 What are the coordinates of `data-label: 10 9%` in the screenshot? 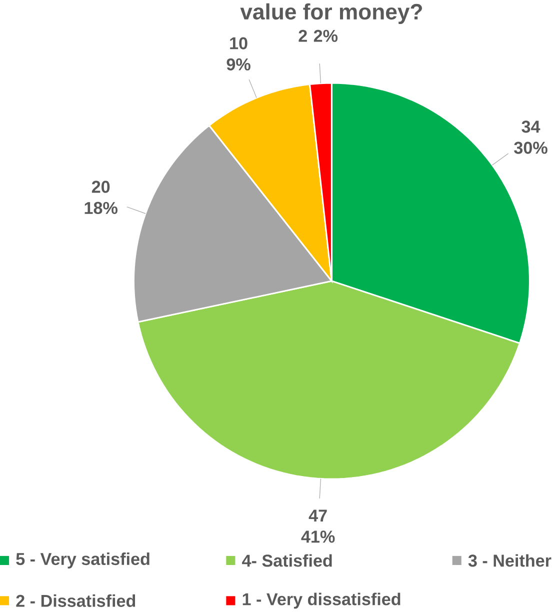 It's located at (238, 53).